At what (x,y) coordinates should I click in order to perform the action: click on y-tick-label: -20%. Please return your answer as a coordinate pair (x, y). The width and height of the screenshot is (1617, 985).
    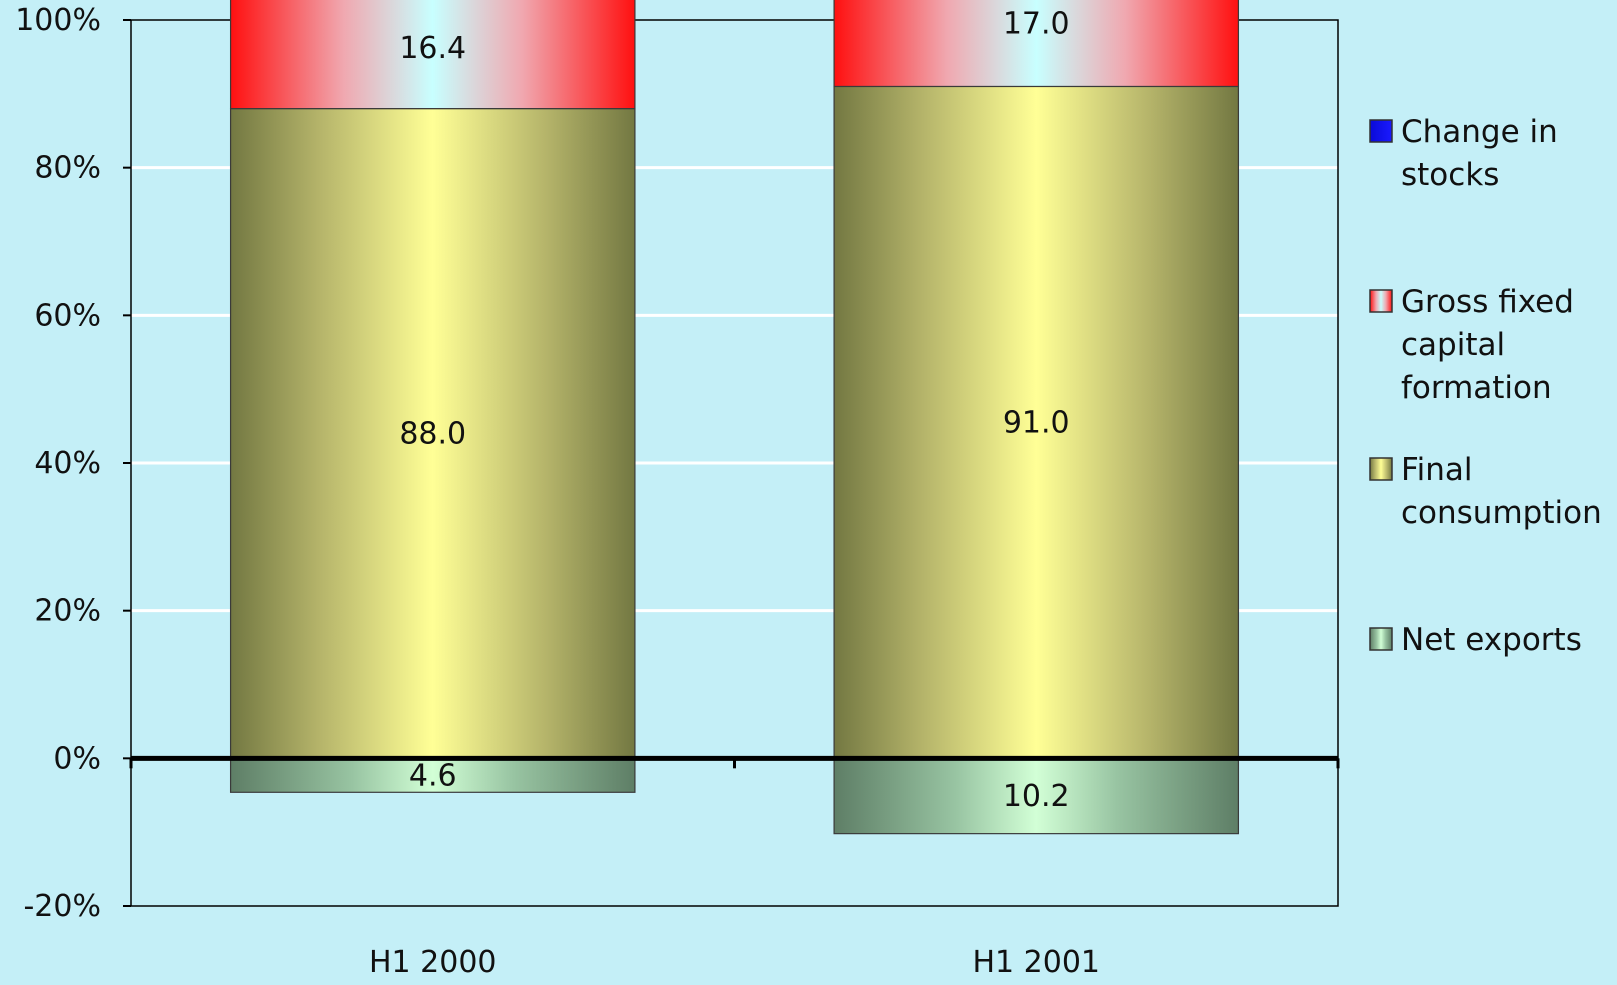
    Looking at the image, I should click on (62, 906).